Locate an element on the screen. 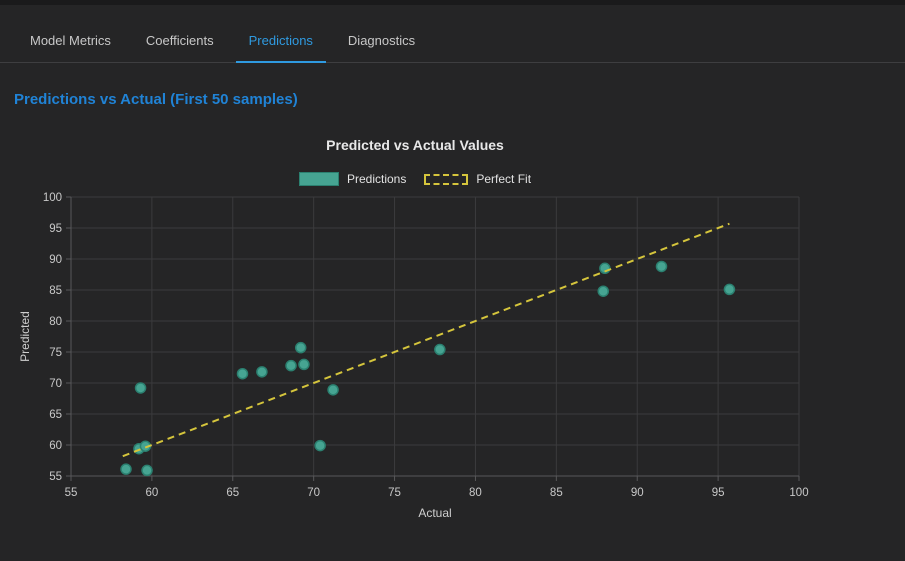 This screenshot has width=905, height=561. tab-diagnostics: Diagnostics is located at coordinates (381, 40).